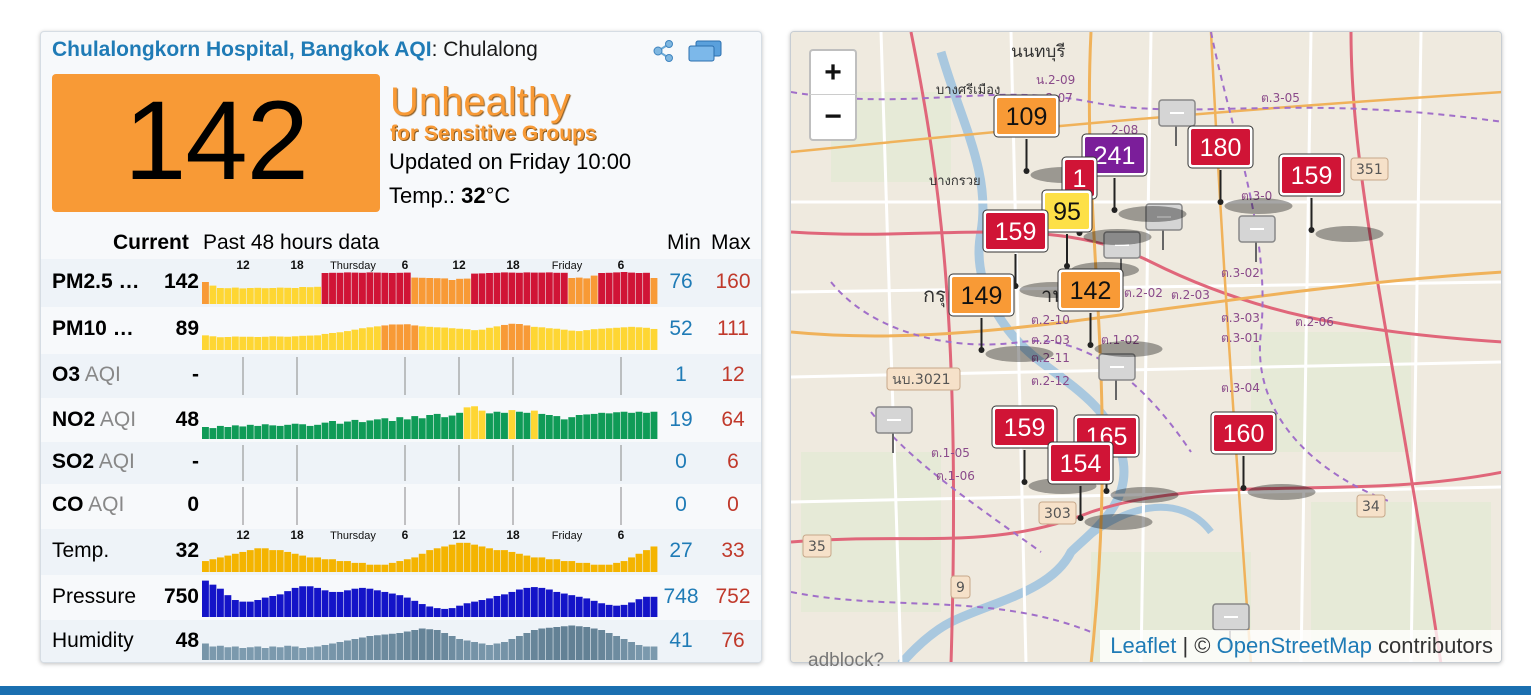 Image resolution: width=1531 pixels, height=695 pixels. I want to click on temperature-value: 32, so click(473, 195).